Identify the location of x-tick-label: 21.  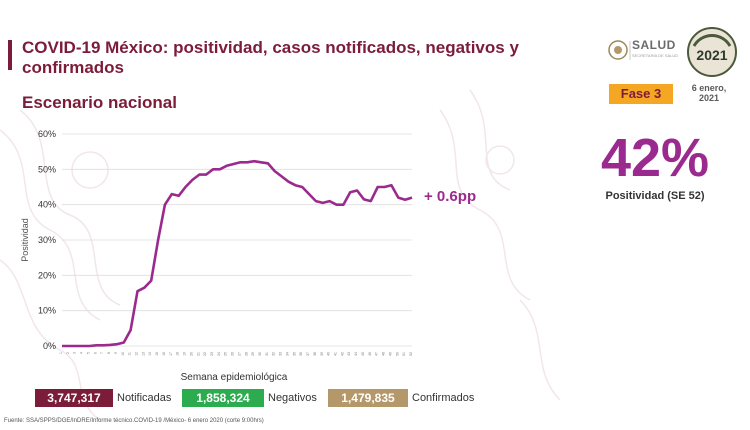
(198, 354).